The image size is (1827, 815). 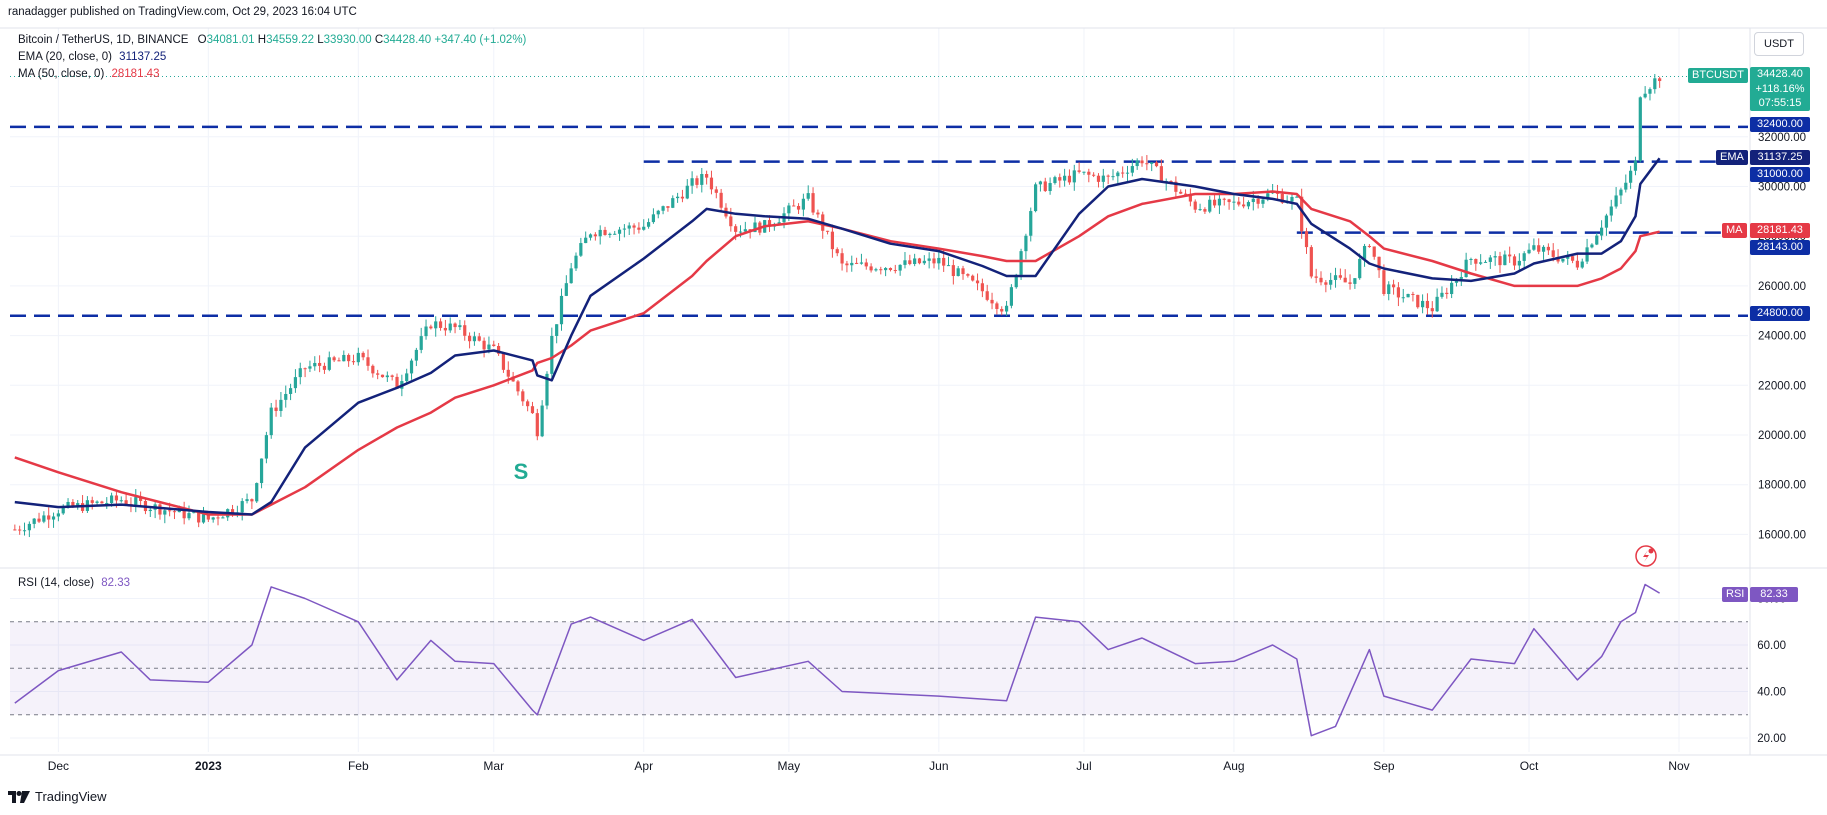 I want to click on last-price: 34428.40, so click(x=1780, y=74).